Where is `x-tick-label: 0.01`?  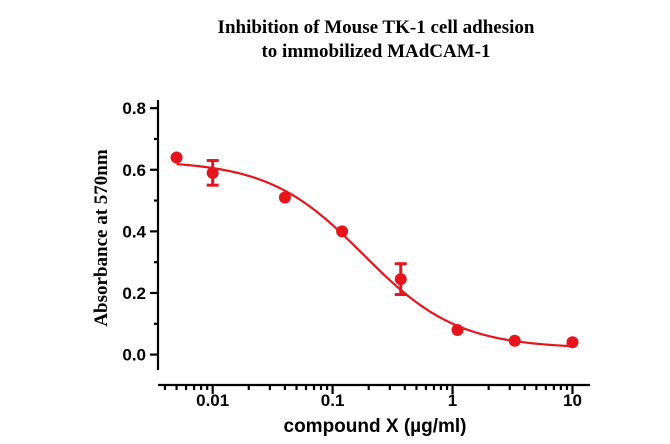 x-tick-label: 0.01 is located at coordinates (212, 400).